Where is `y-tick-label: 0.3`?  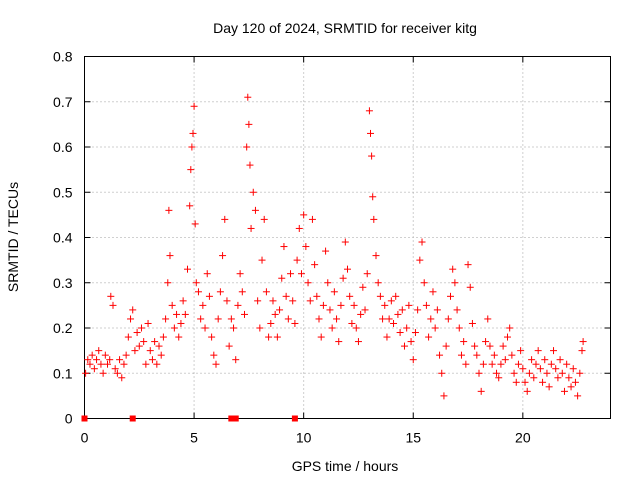 y-tick-label: 0.3 is located at coordinates (63, 283).